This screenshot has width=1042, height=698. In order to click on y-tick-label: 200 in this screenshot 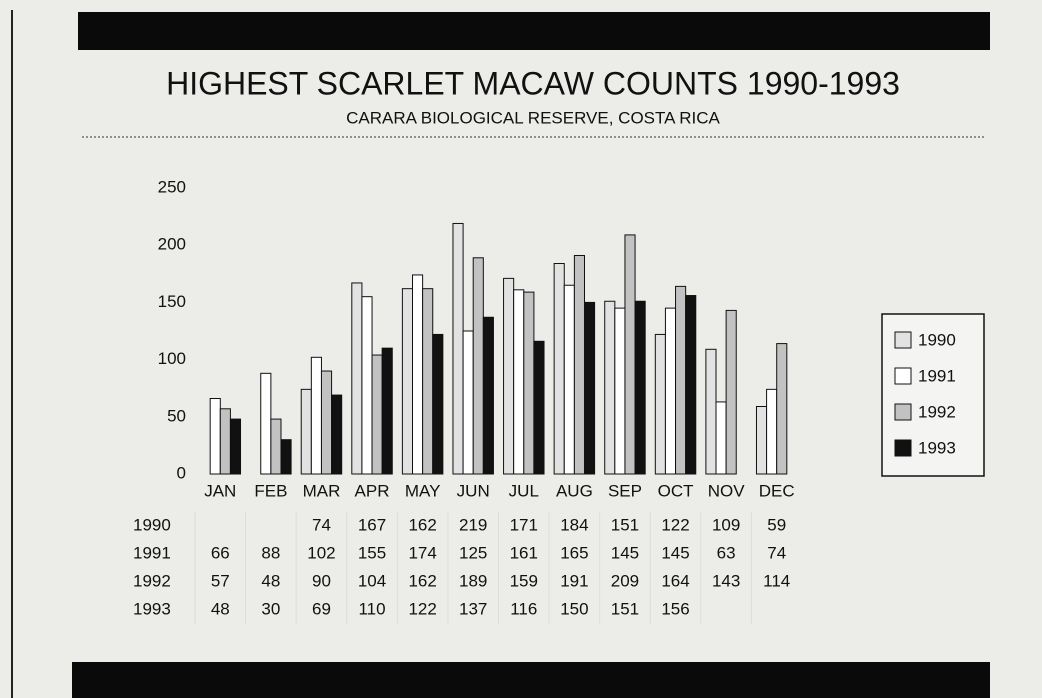, I will do `click(172, 244)`.